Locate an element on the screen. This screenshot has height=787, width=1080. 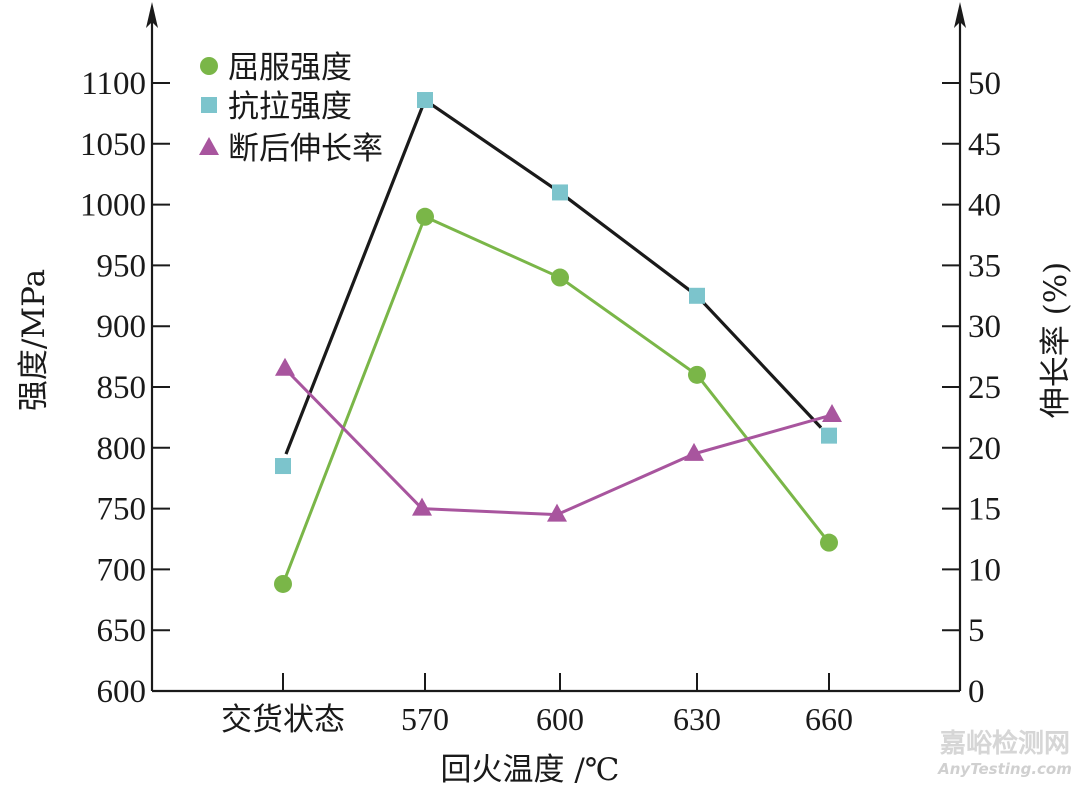
y-tick-label: 600 is located at coordinates (122, 692).